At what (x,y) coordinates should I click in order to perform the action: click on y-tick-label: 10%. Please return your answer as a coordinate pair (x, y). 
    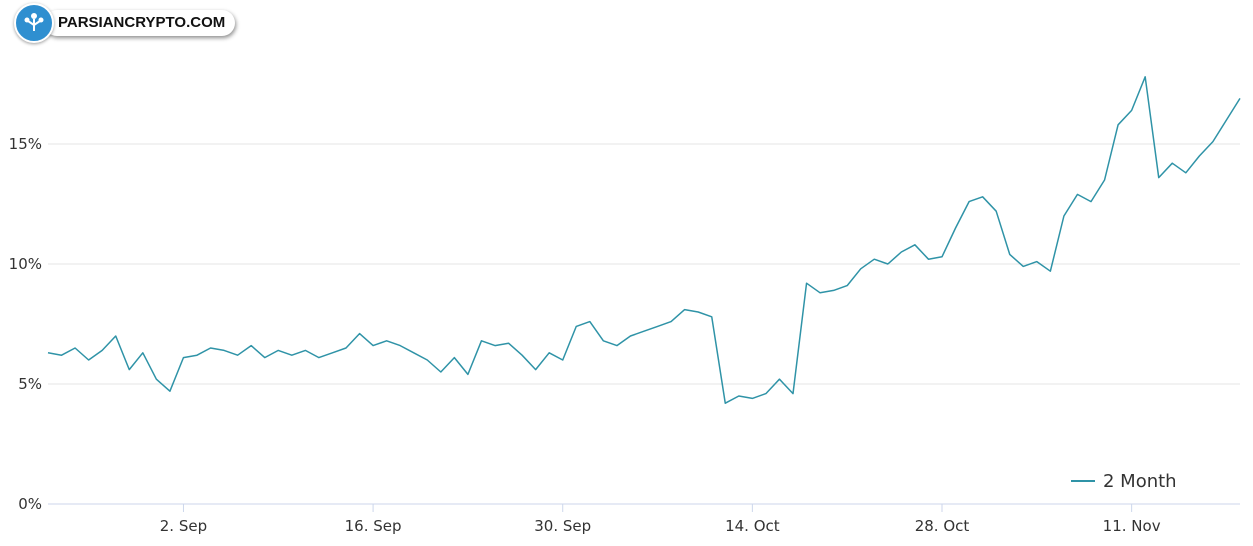
    Looking at the image, I should click on (25, 264).